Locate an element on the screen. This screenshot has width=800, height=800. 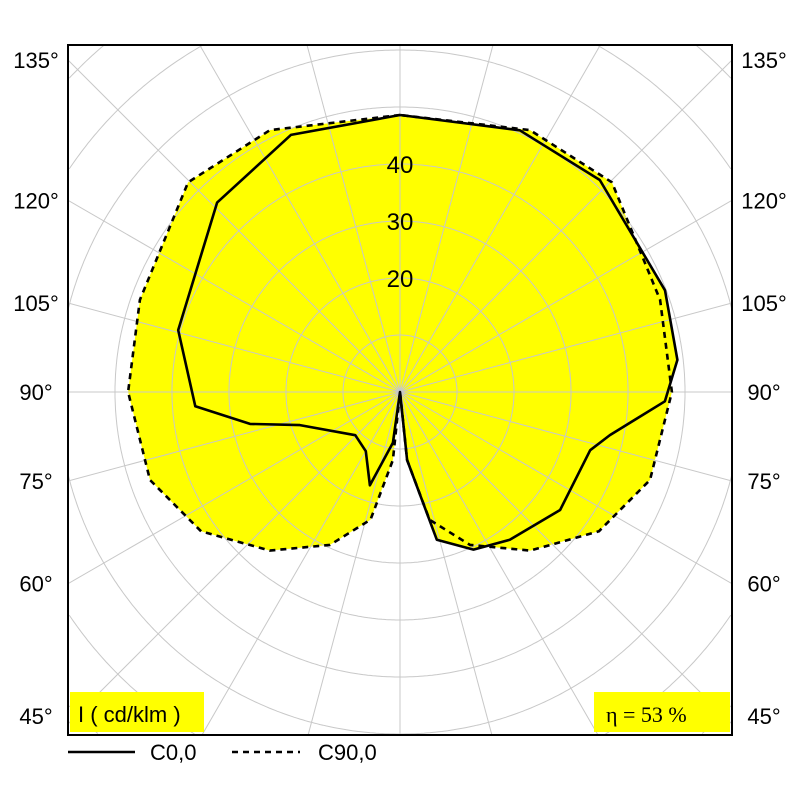
efficiency-label-bg is located at coordinates (662, 712).